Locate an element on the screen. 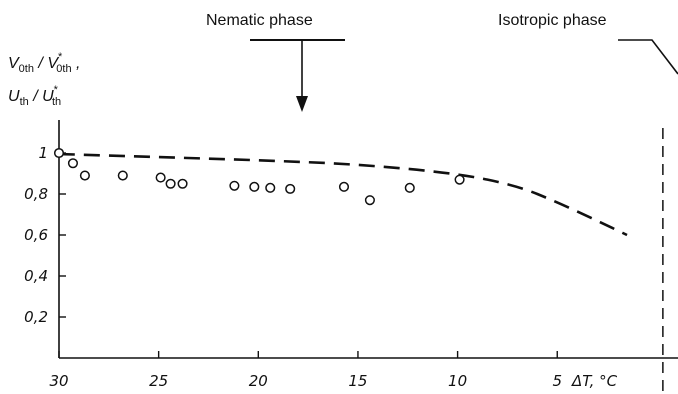 Image resolution: width=678 pixels, height=394 pixels. x-tick-label: 10 is located at coordinates (457, 381).